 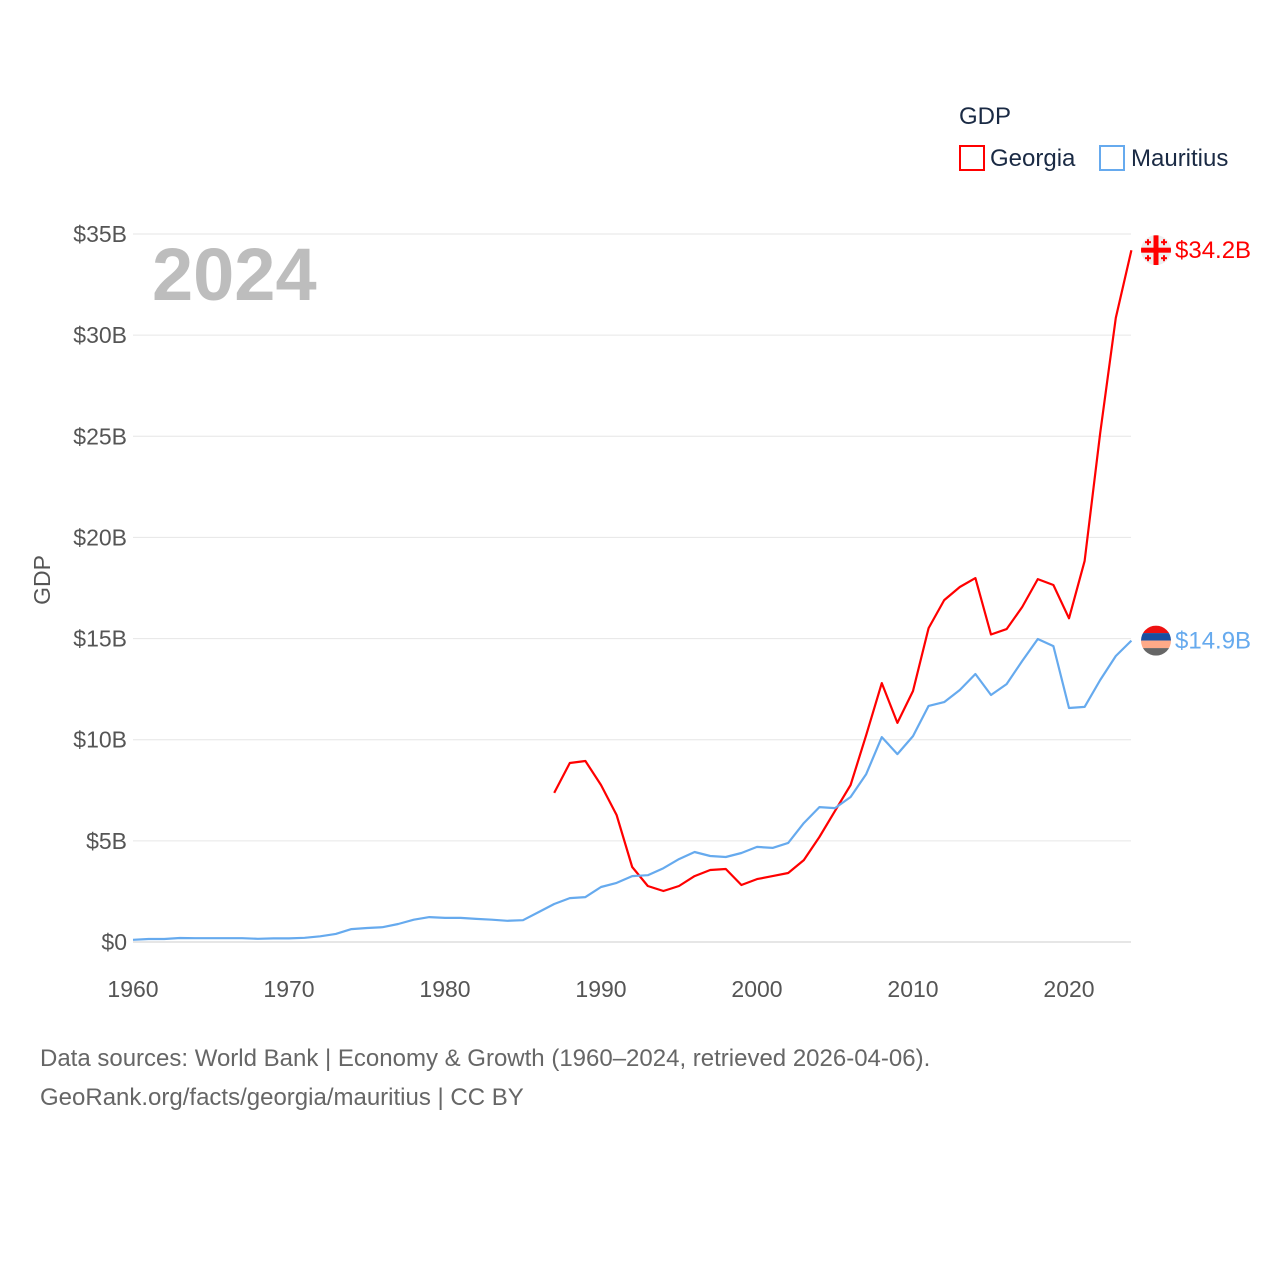 I want to click on legend-title: GDP, so click(x=985, y=116).